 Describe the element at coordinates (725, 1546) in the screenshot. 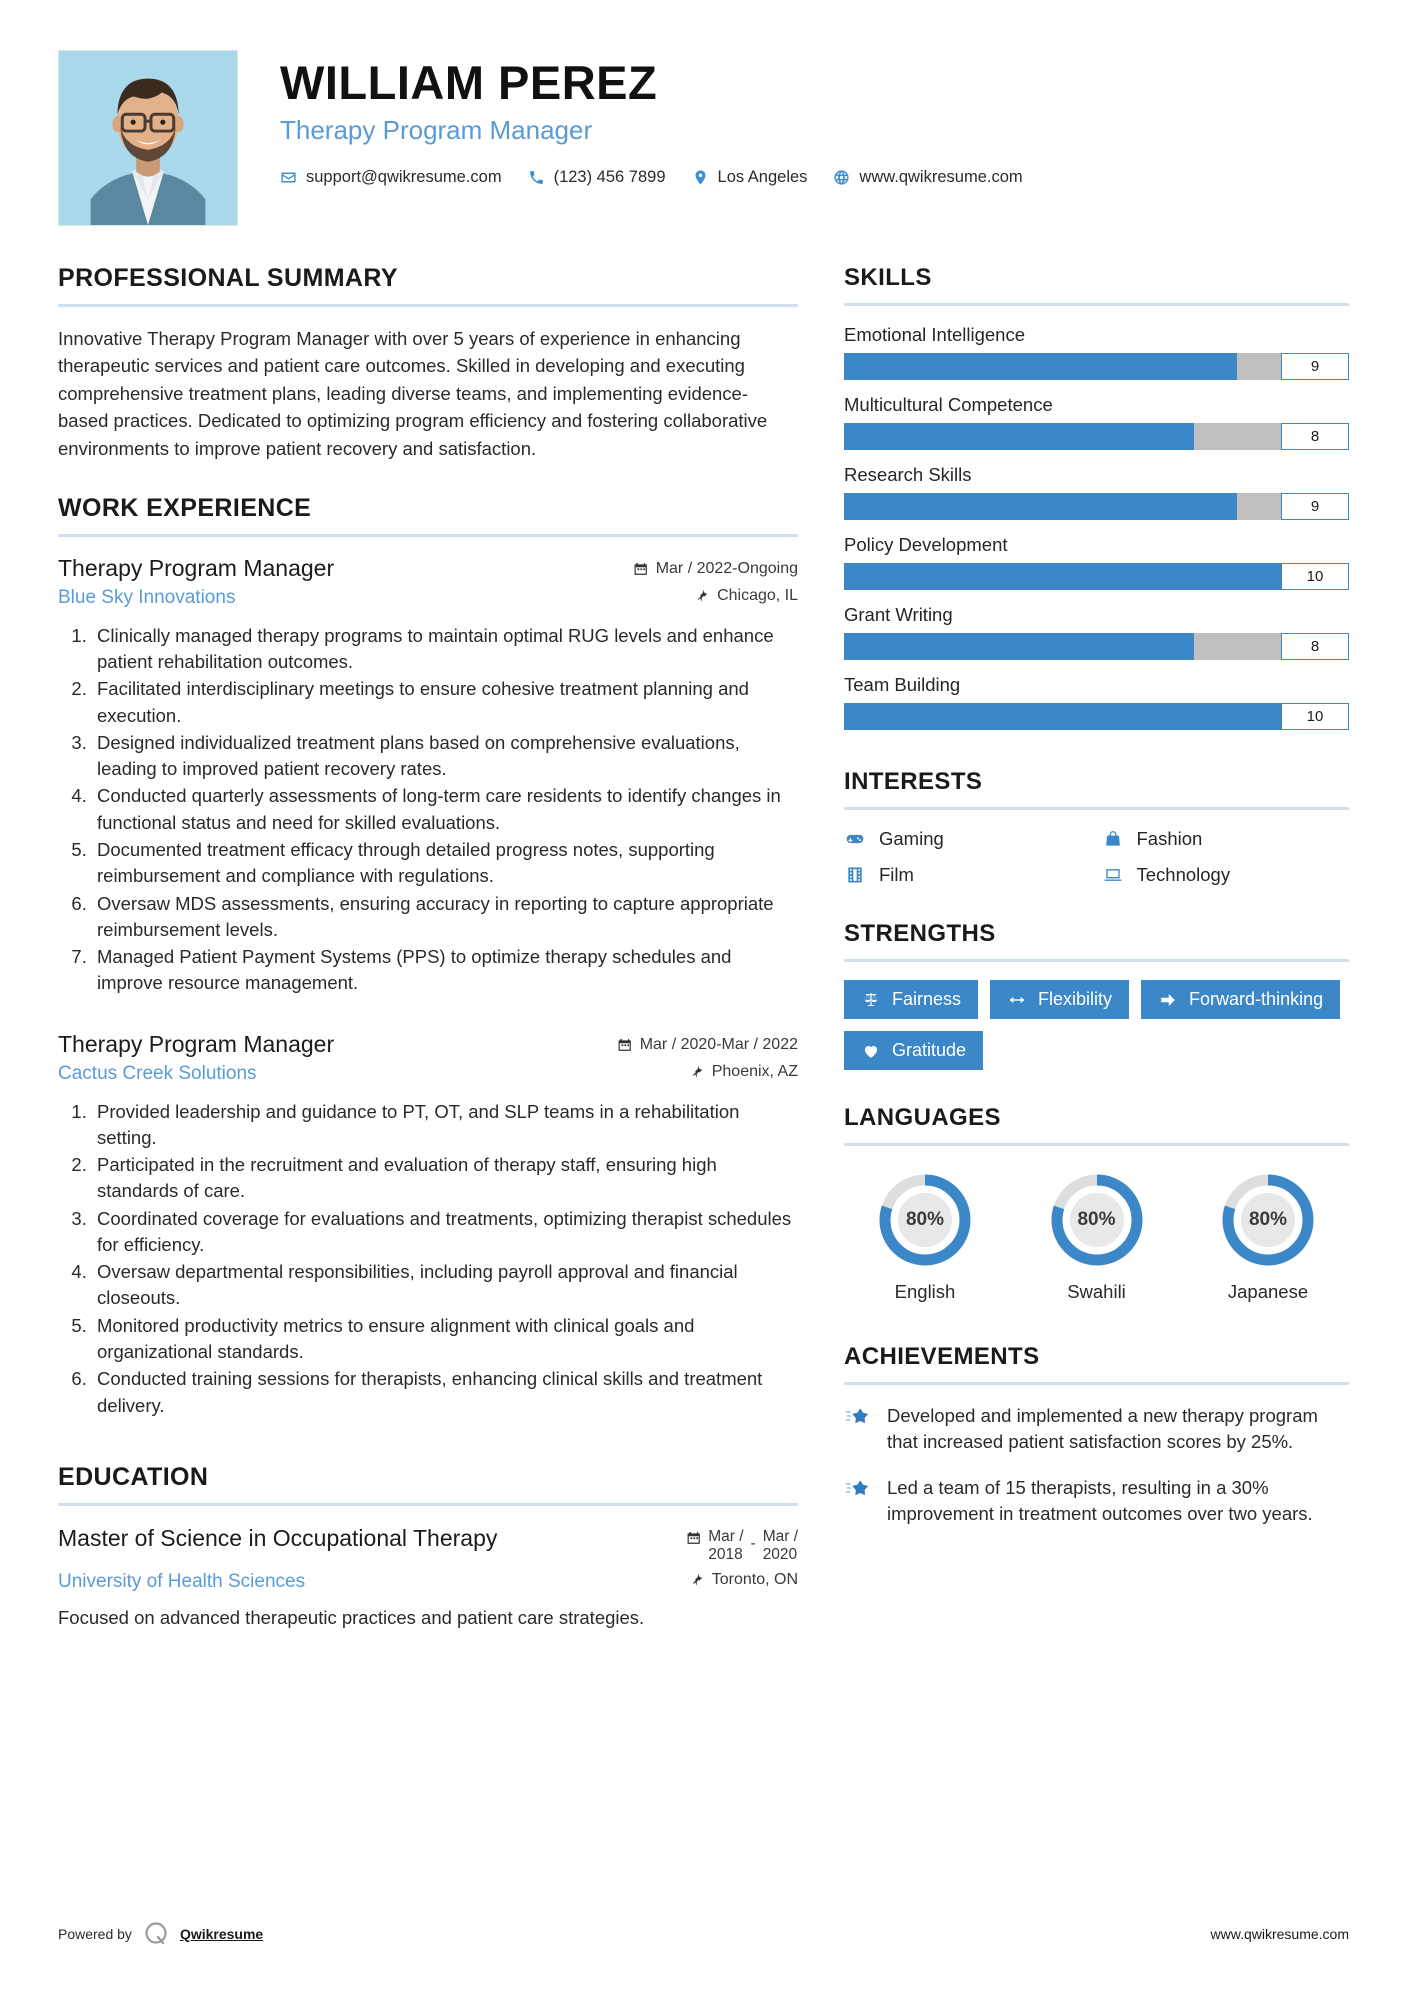

I see `education-date-start: Mar / 2018` at that location.